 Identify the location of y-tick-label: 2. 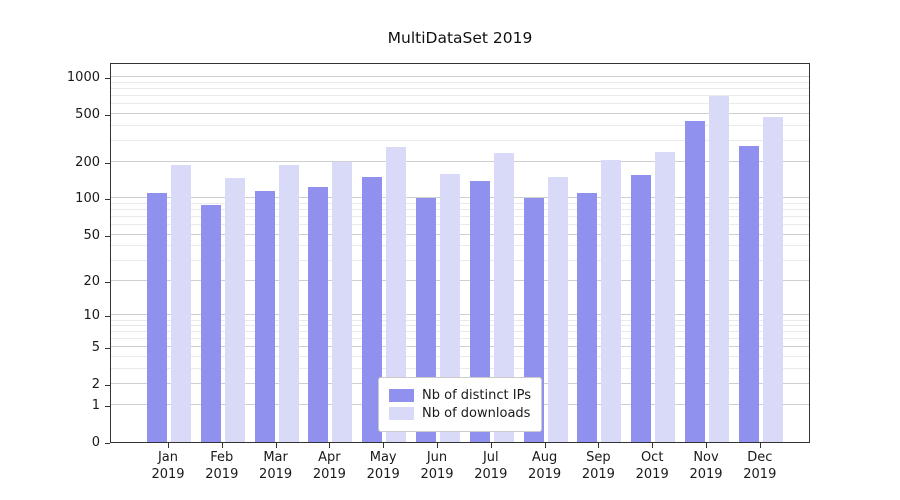
(95, 385).